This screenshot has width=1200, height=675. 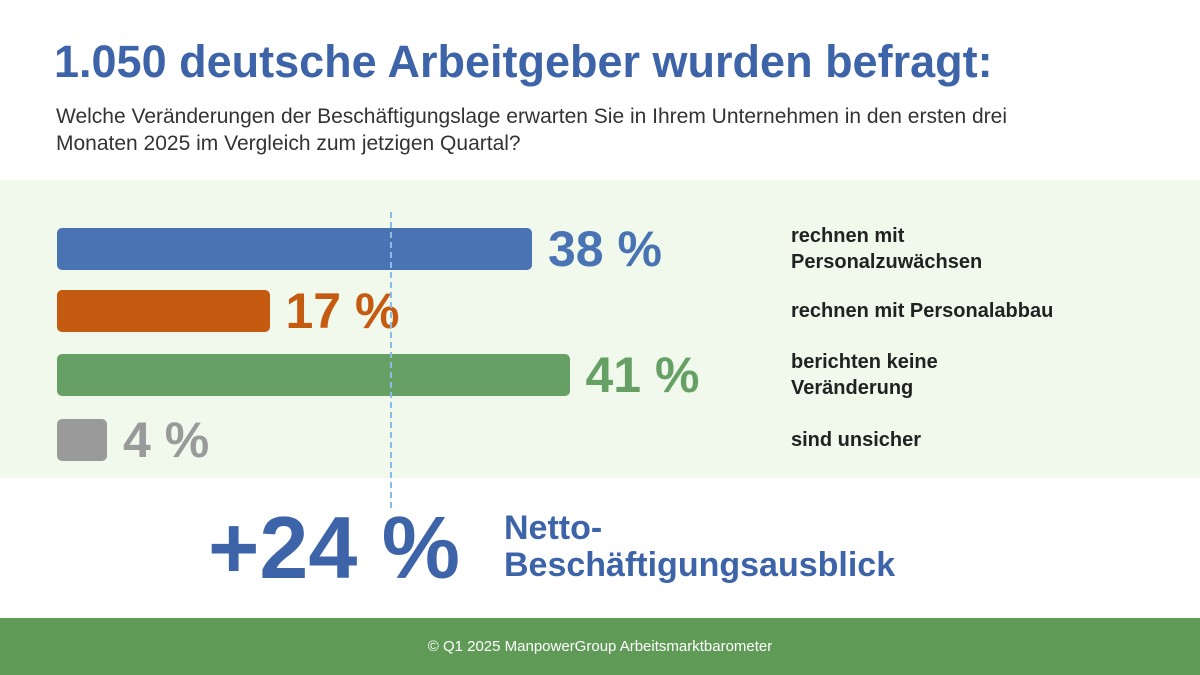 What do you see at coordinates (642, 375) in the screenshot?
I see `value-label: 41 %` at bounding box center [642, 375].